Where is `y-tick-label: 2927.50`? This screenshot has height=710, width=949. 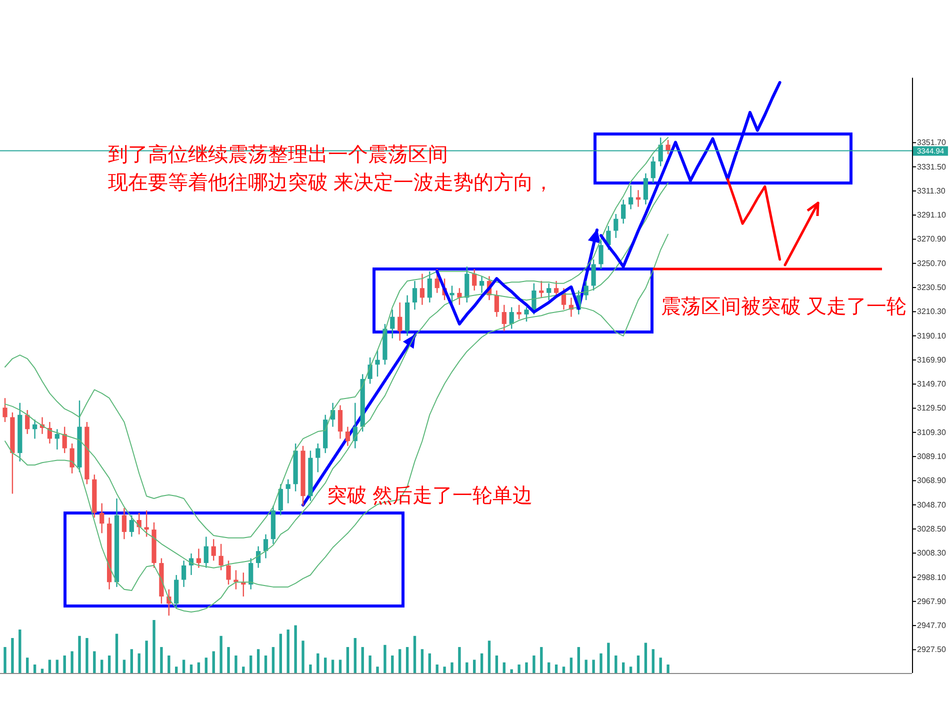 y-tick-label: 2927.50 is located at coordinates (931, 649).